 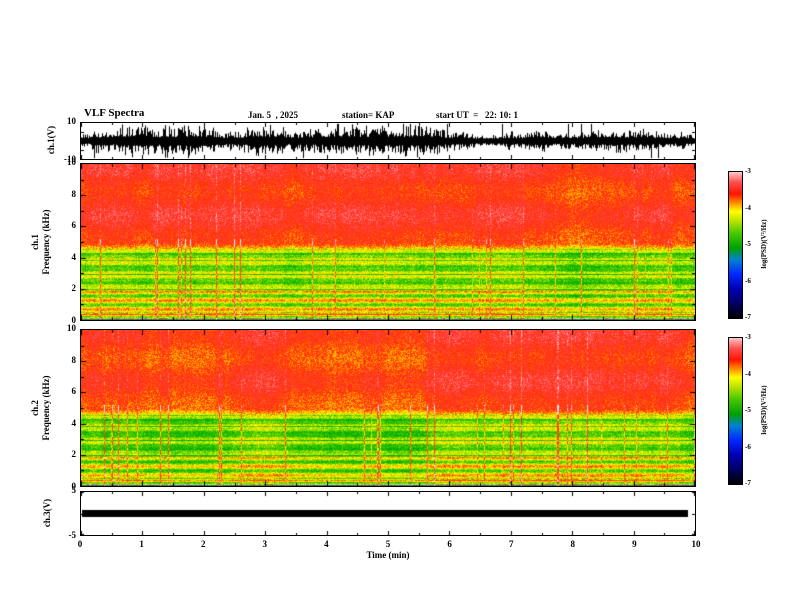 I want to click on colorbar-spec2, so click(x=735, y=411).